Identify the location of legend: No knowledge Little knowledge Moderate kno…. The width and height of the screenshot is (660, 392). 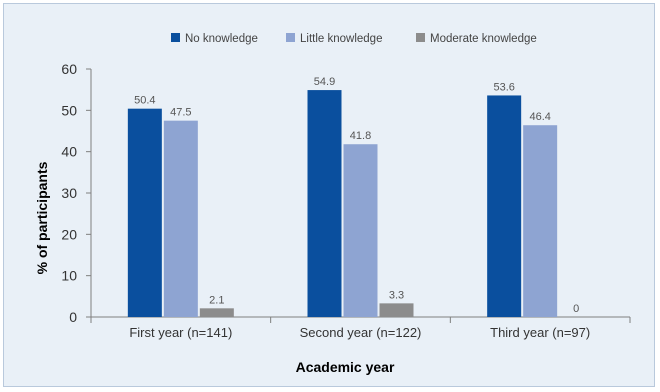
(354, 39).